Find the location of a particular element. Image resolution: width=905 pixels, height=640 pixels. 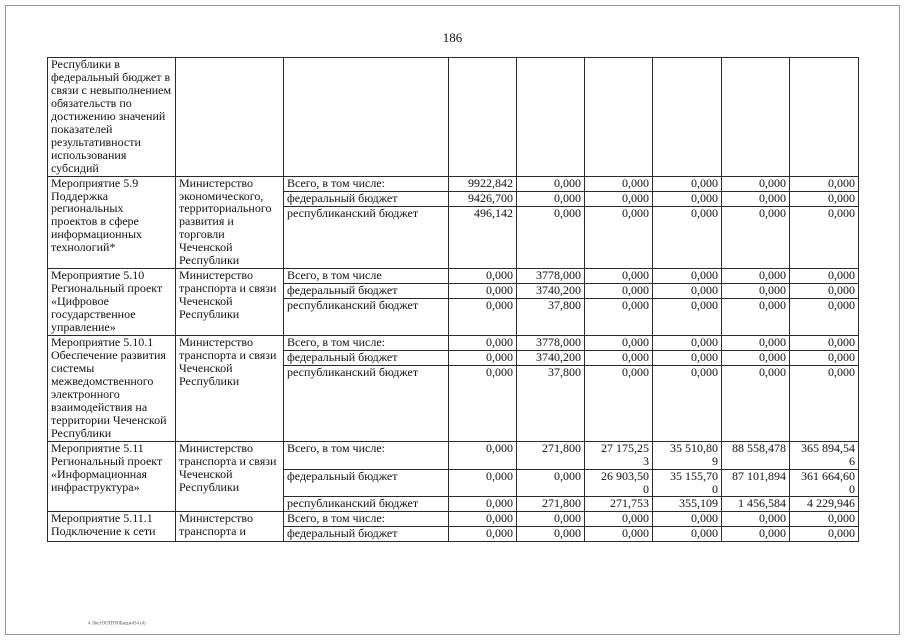

value-cell: 35 155,70 0 is located at coordinates (687, 483).